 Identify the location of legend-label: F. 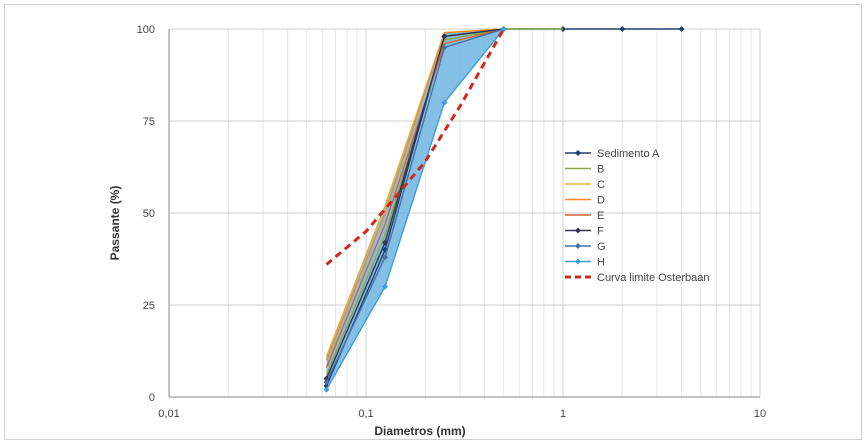
(600, 232).